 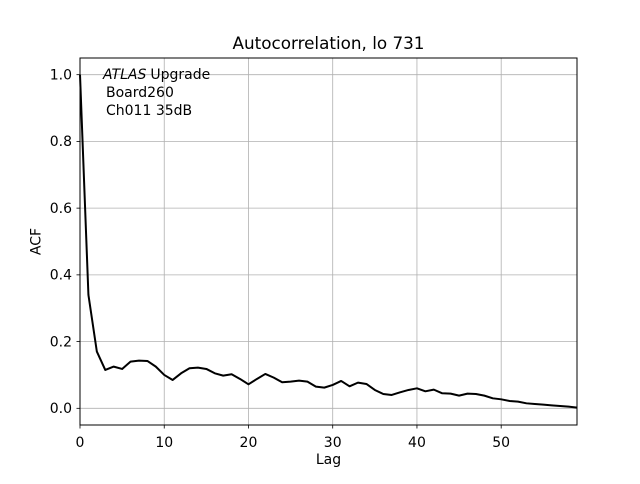 What do you see at coordinates (61, 276) in the screenshot?
I see `y-tick-label: 0.4` at bounding box center [61, 276].